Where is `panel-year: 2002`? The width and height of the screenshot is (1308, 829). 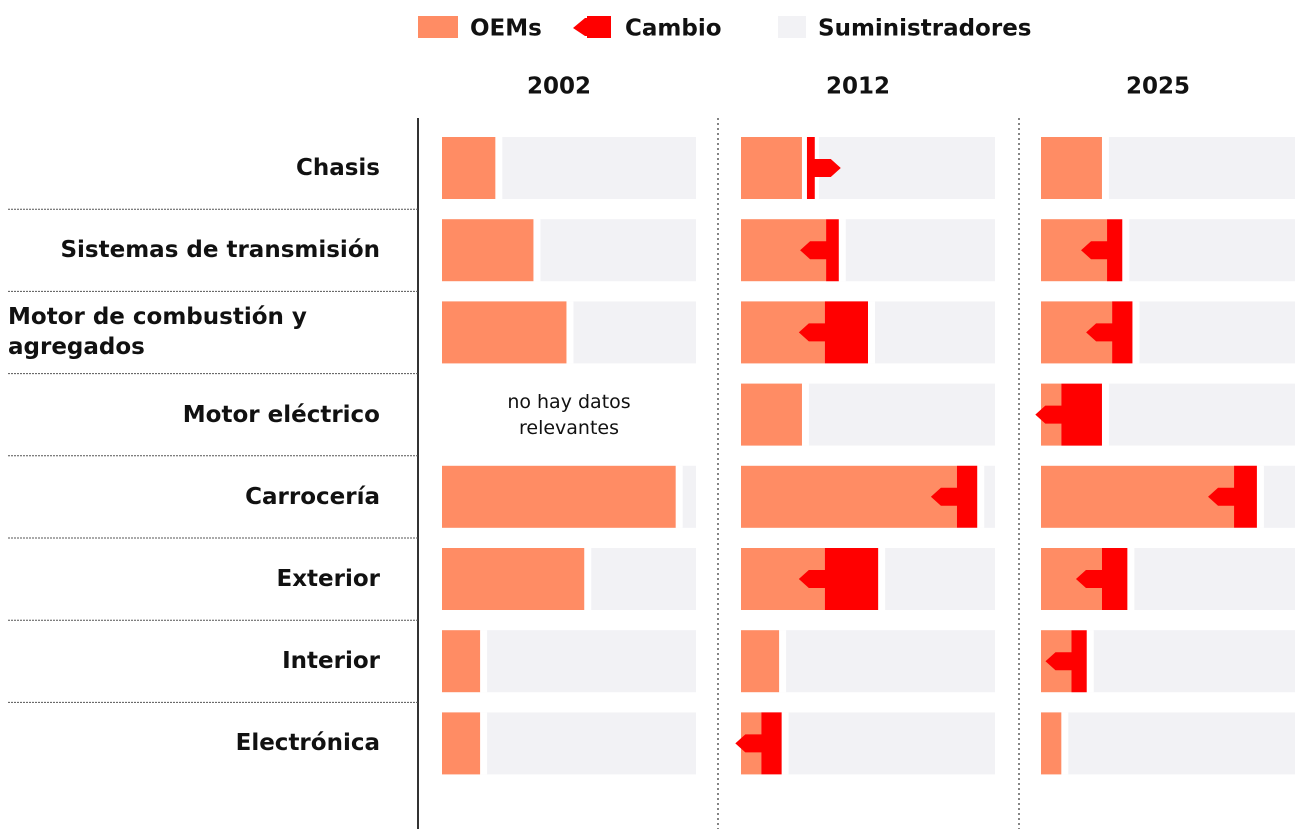 panel-year: 2002 is located at coordinates (559, 87).